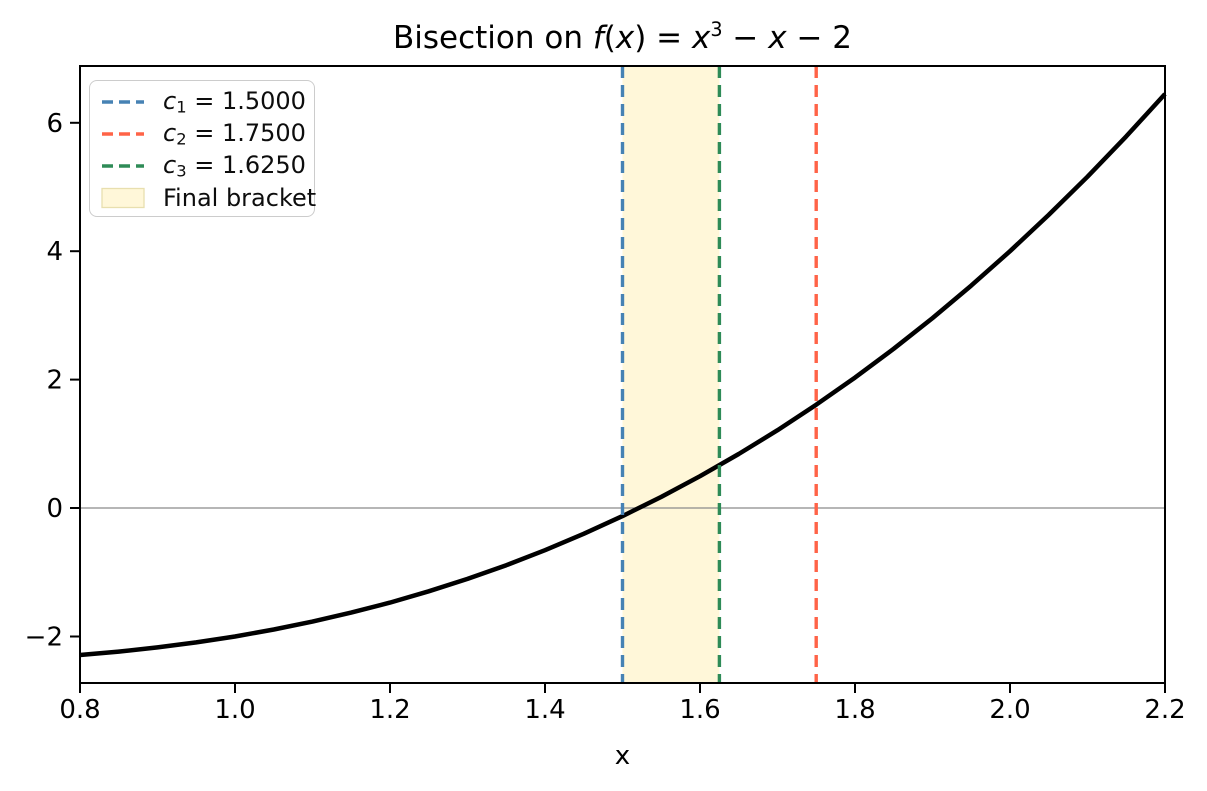 The height and width of the screenshot is (791, 1207). What do you see at coordinates (777, 37) in the screenshot?
I see `title-math-x3: x` at bounding box center [777, 37].